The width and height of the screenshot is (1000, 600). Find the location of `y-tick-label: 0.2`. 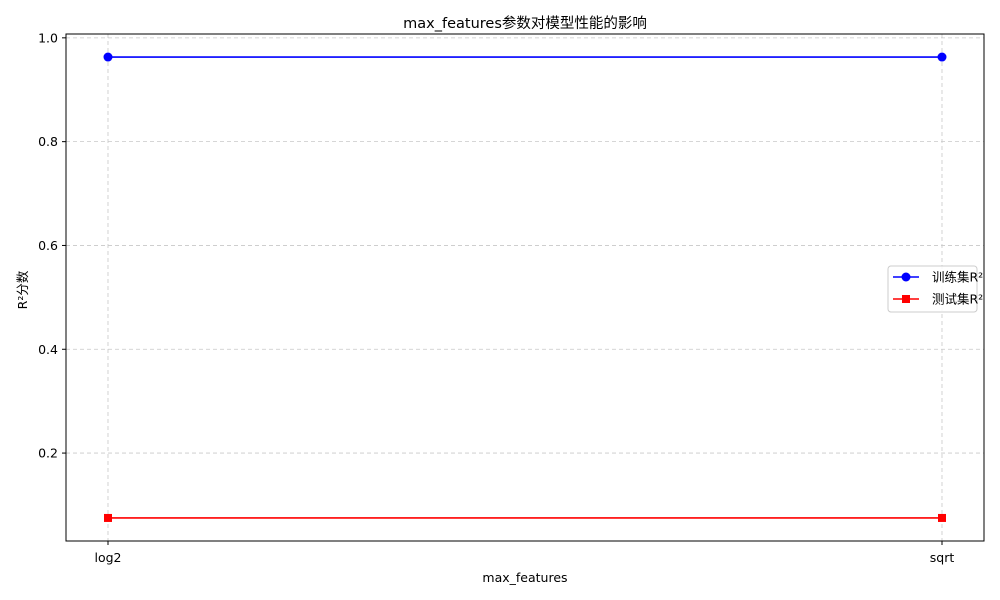

y-tick-label: 0.2 is located at coordinates (48, 453).